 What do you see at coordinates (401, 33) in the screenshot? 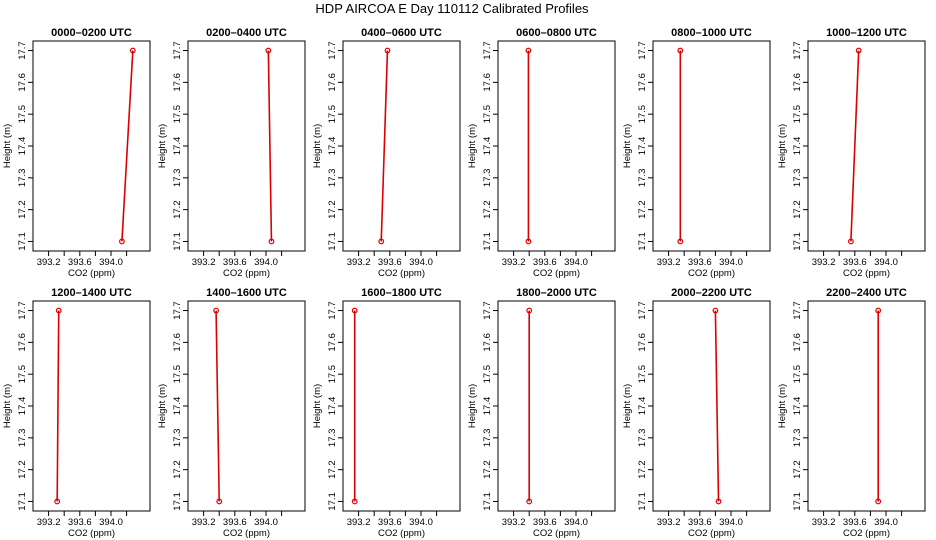
I see `panel-title: 0400–0600 UTC` at bounding box center [401, 33].